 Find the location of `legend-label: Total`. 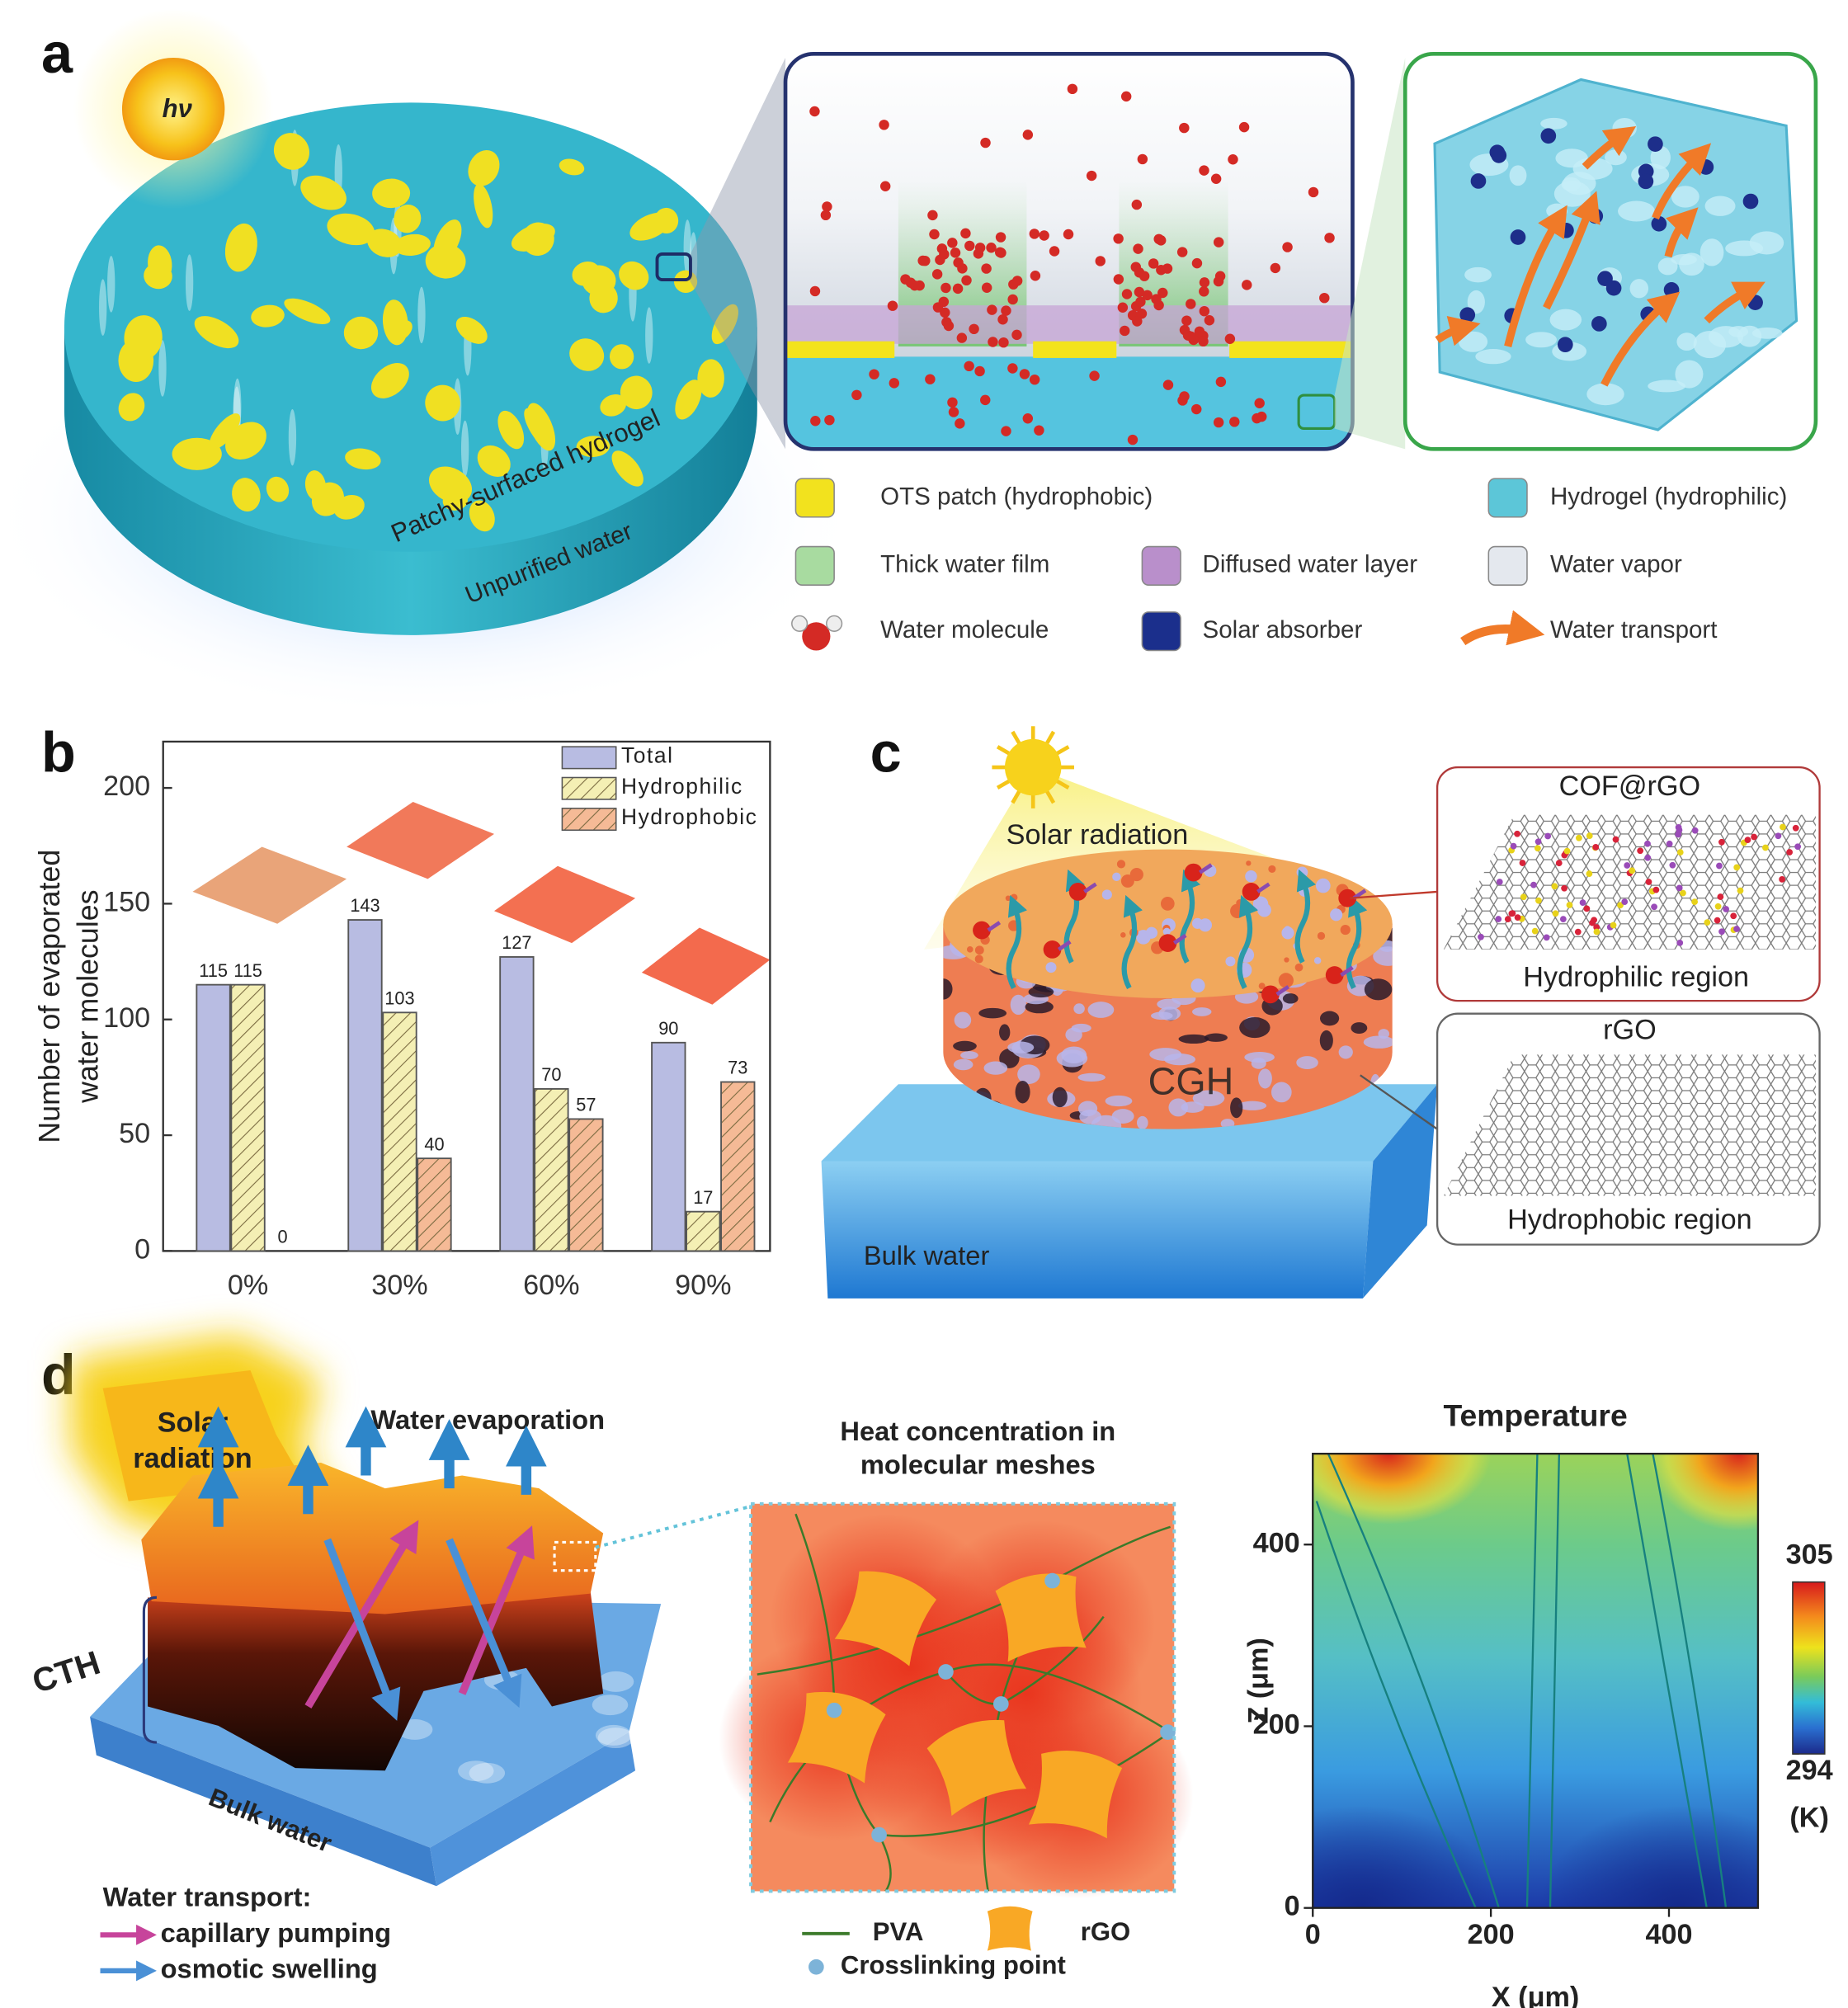

legend-label: Total is located at coordinates (647, 756).